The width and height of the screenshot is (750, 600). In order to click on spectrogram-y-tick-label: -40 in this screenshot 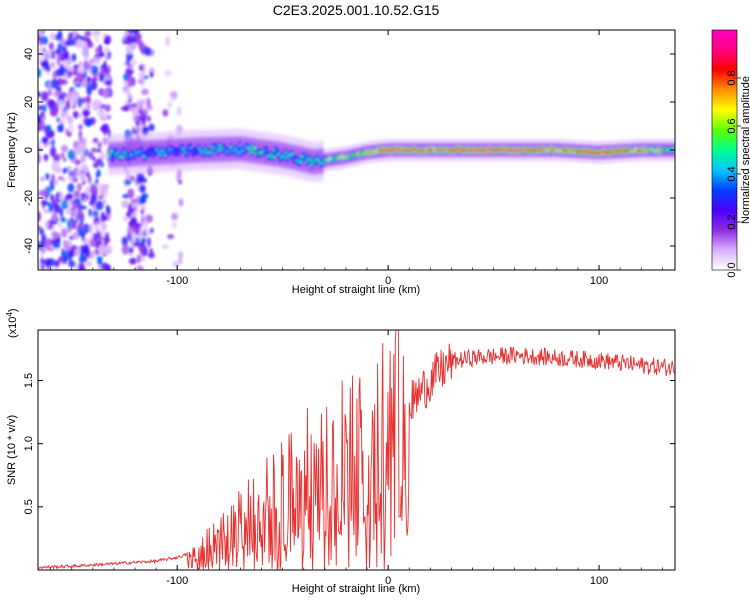, I will do `click(29, 246)`.